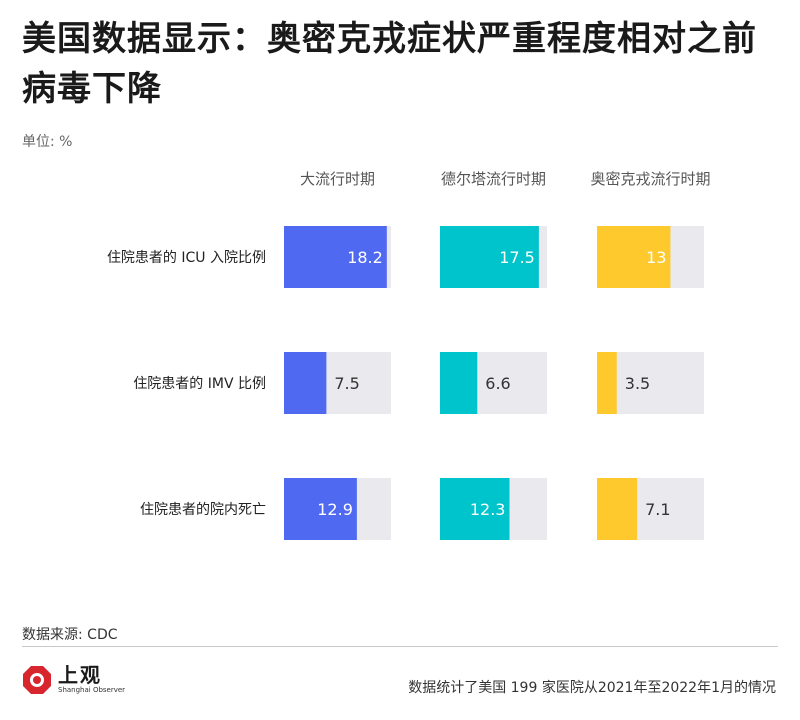 This screenshot has width=800, height=720. What do you see at coordinates (37, 679) in the screenshot?
I see `shanghai-observer-logo-icon` at bounding box center [37, 679].